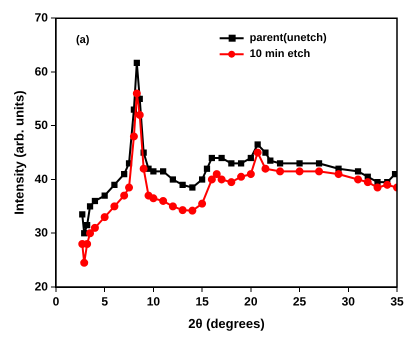  Describe the element at coordinates (18, 152) in the screenshot. I see `y-axis-title: Intensity (arb. units)` at that location.